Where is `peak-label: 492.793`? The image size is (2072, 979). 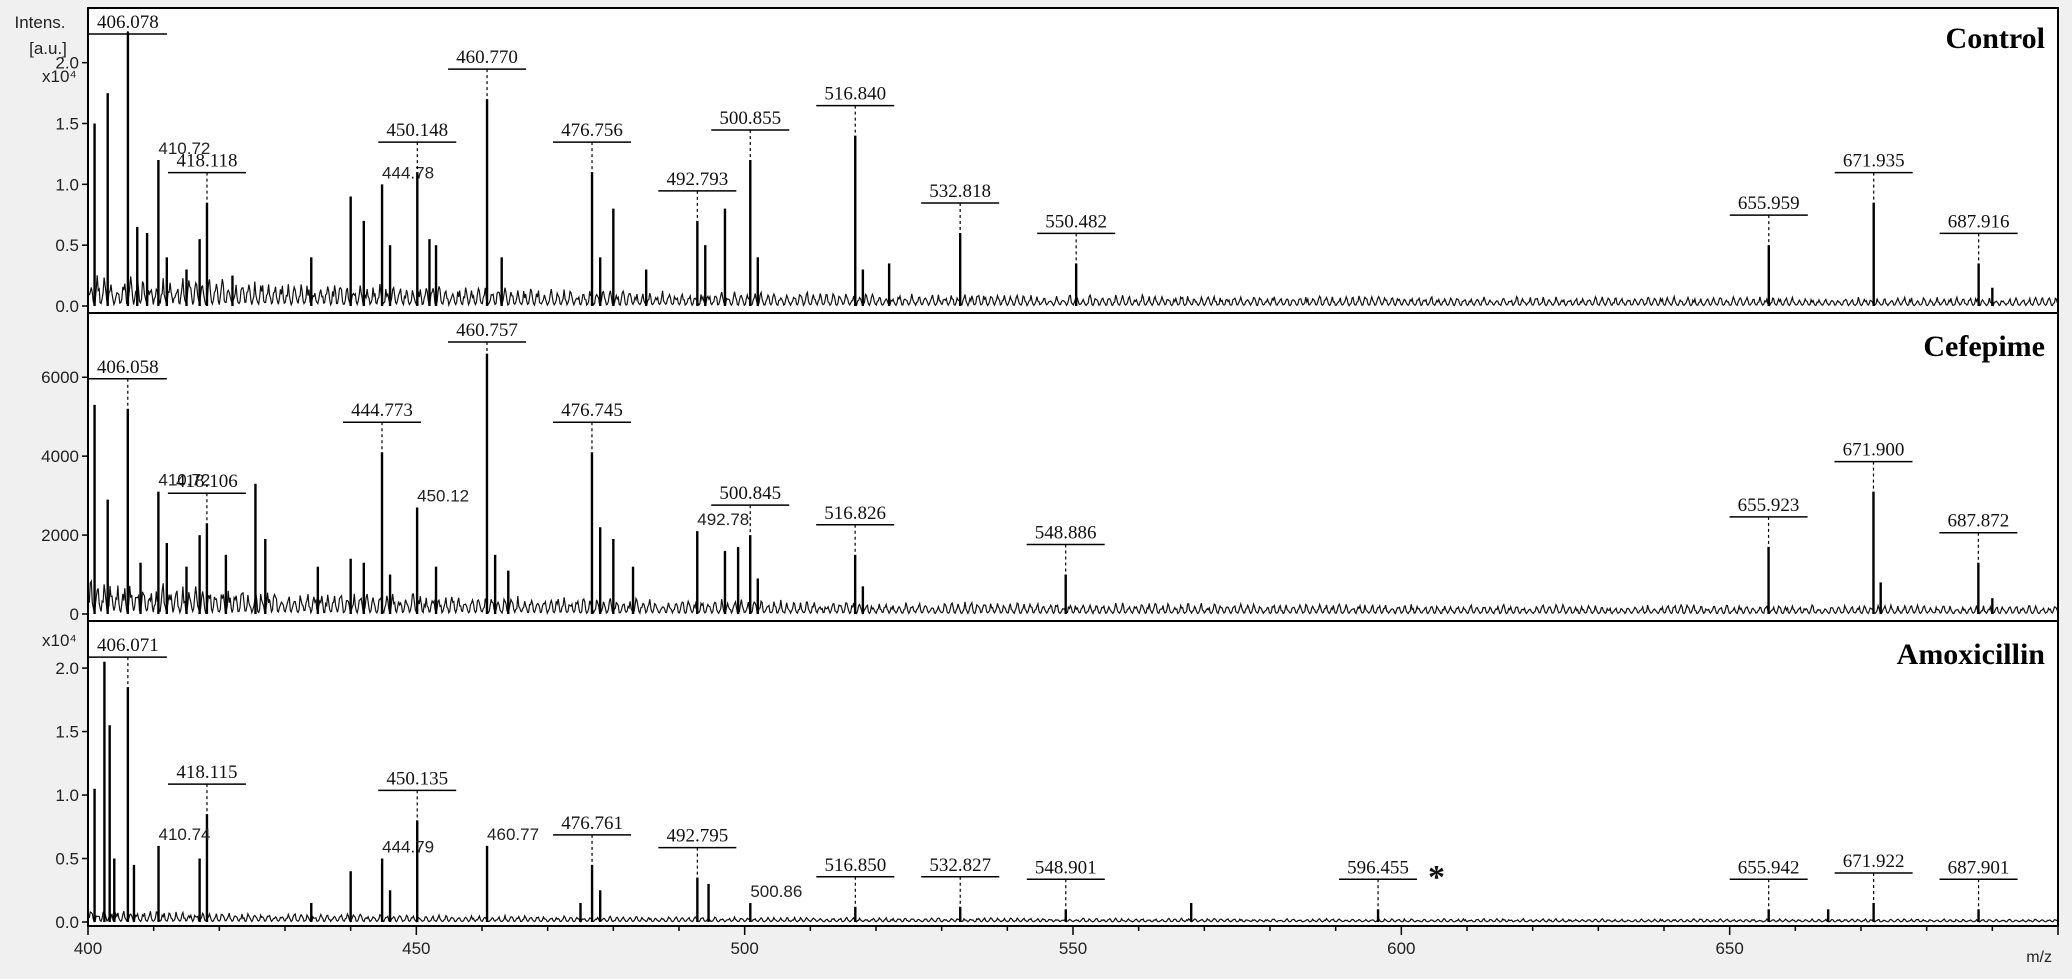 peak-label: 492.793 is located at coordinates (697, 179).